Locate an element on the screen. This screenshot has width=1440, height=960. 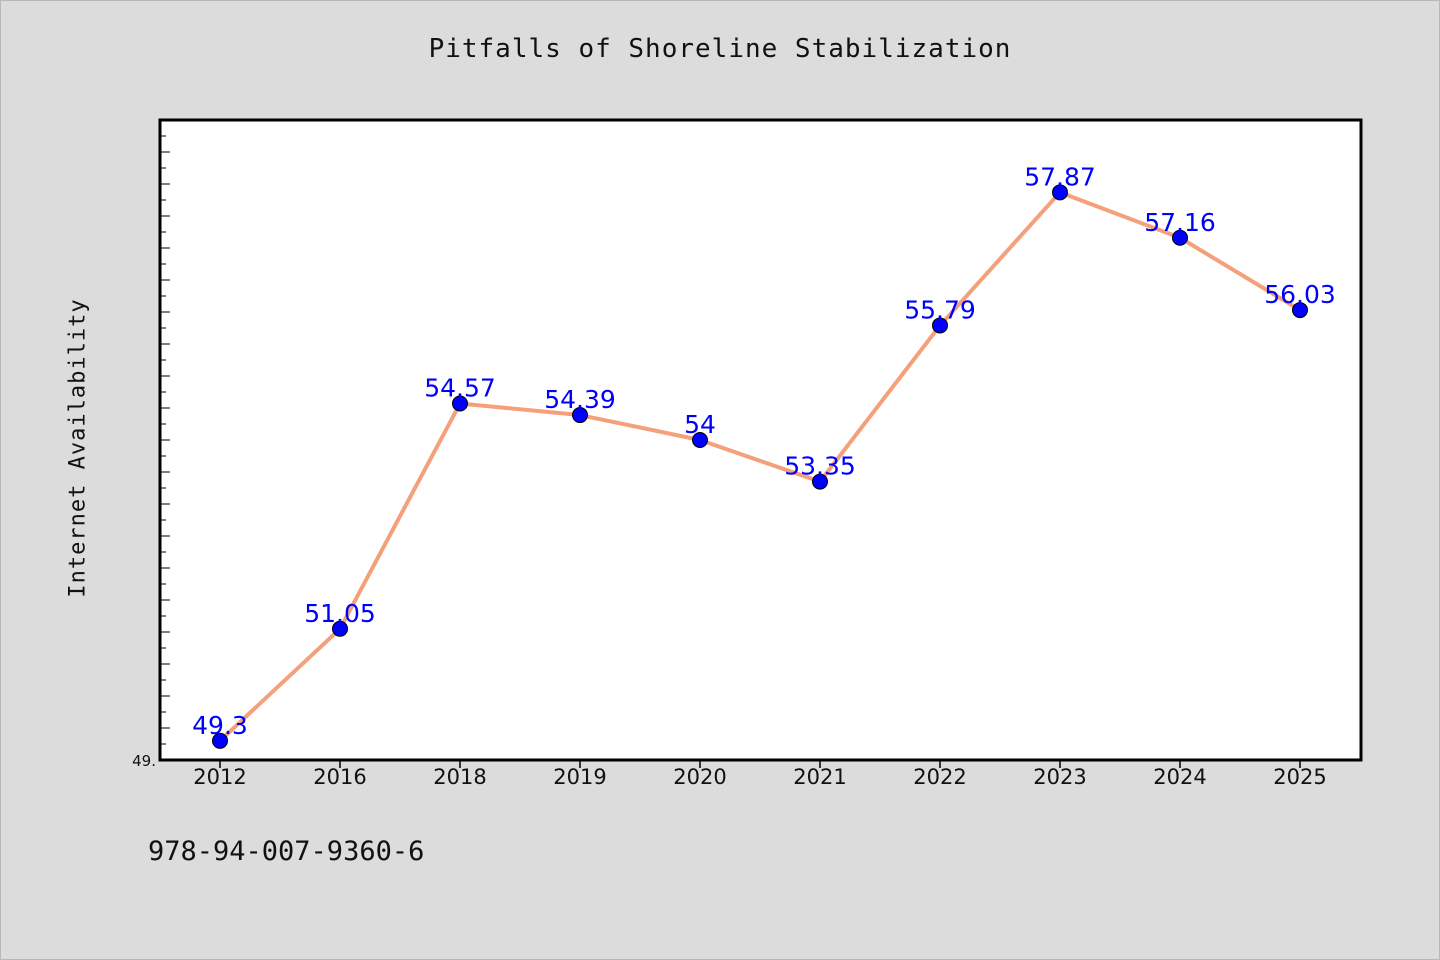
isbn-text: 978-94-007-9360-6 is located at coordinates (286, 851).